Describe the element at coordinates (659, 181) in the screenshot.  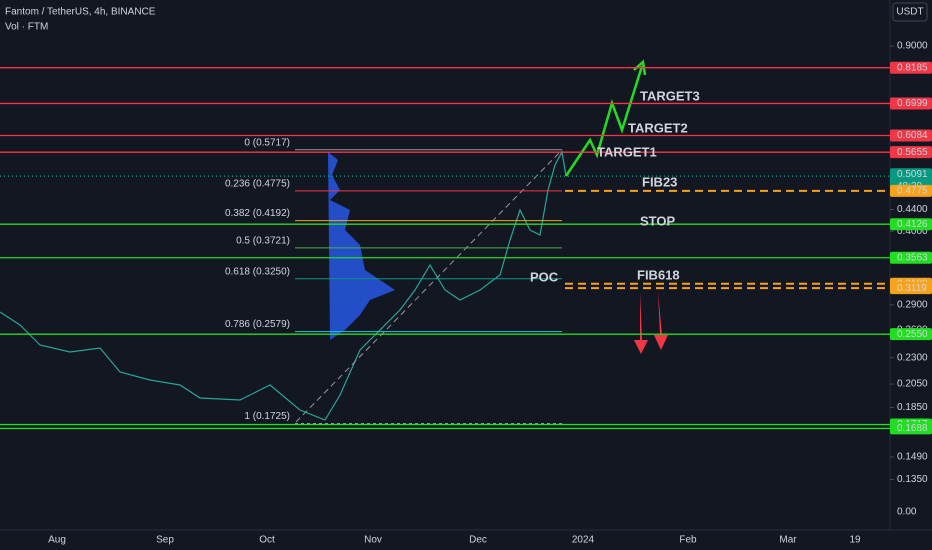
I see `annotation: FIB23` at that location.